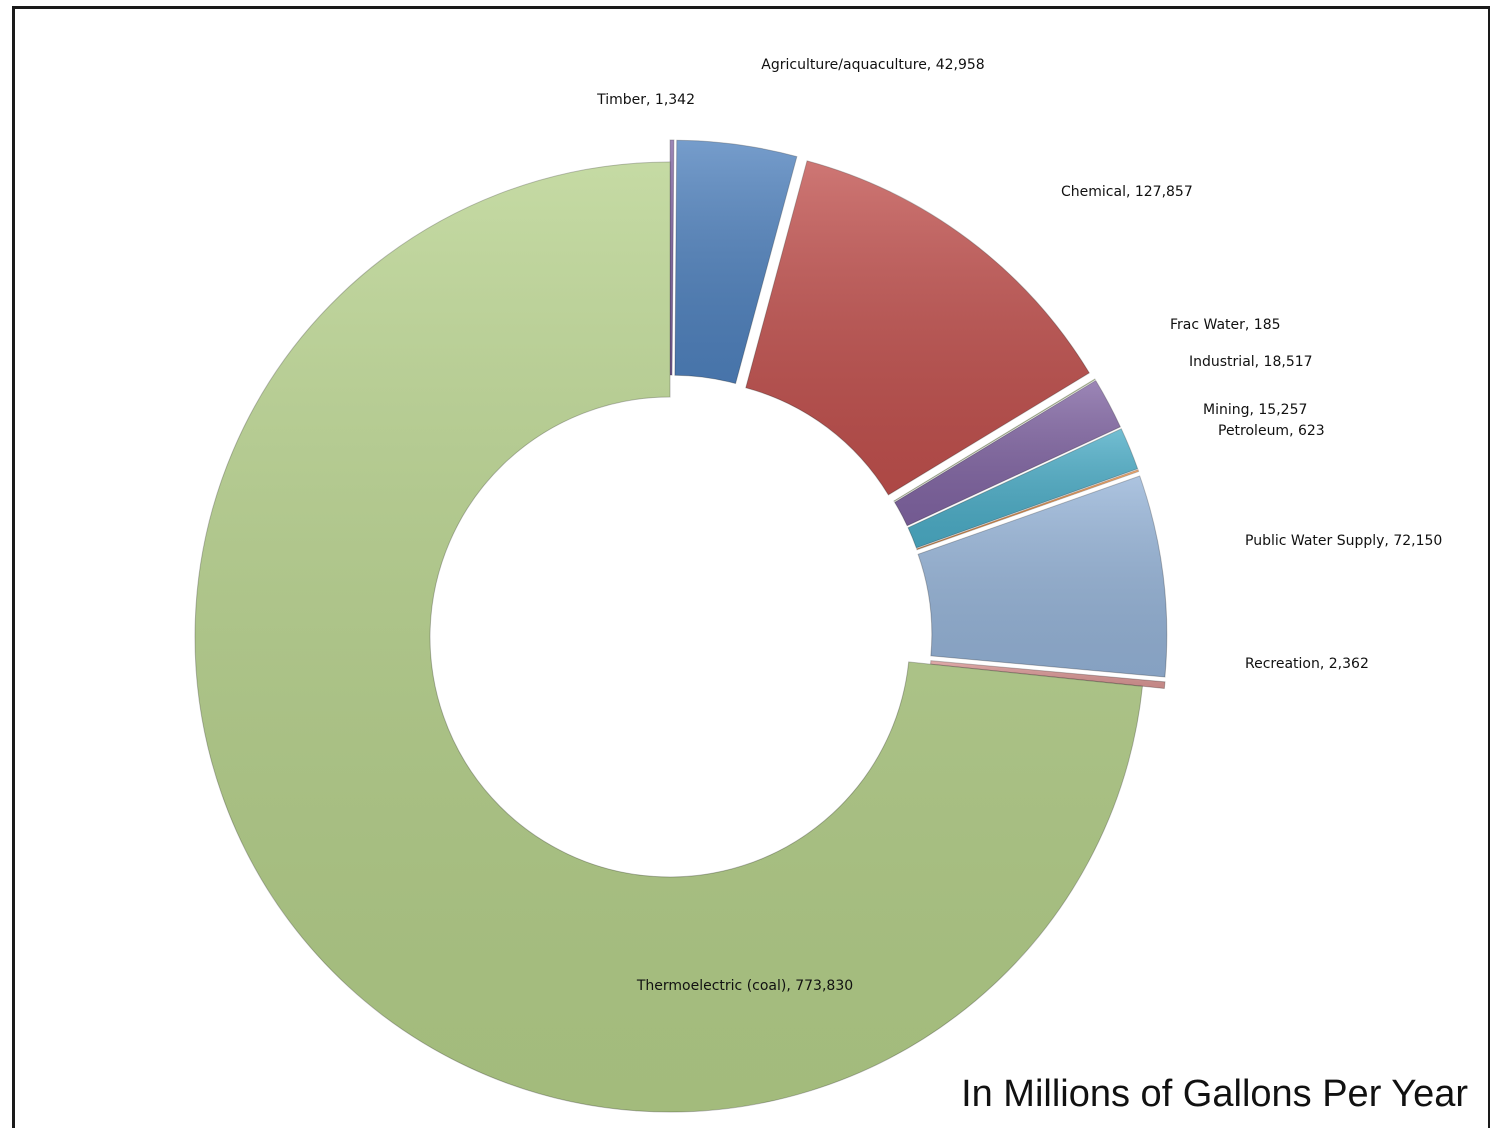 The height and width of the screenshot is (1134, 1496). I want to click on slice-shade-mining, so click(1023, 488).